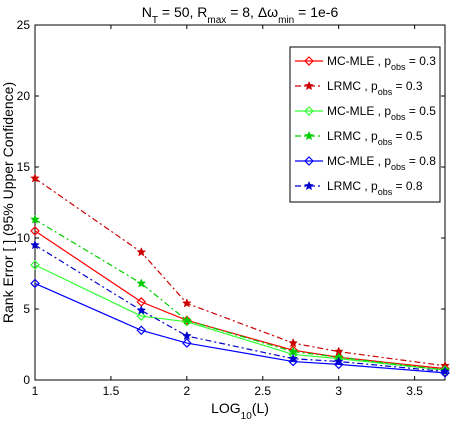 The image size is (472, 425). I want to click on y-axis-label: Rank Error [ ] (95% Upper Confidence), so click(8, 202).